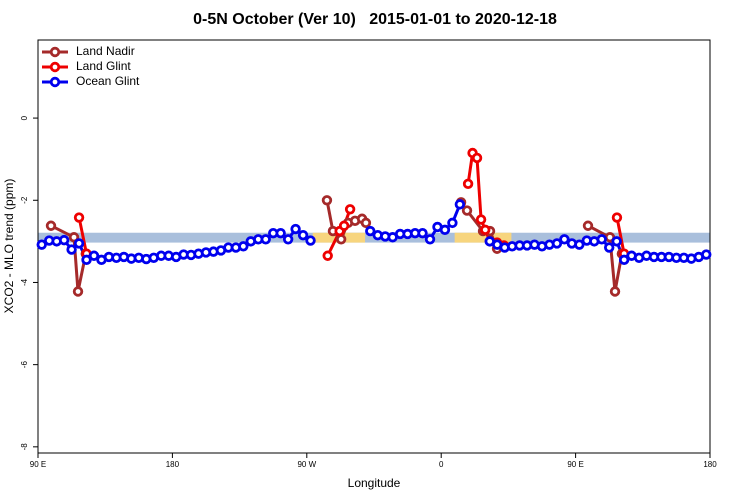 The height and width of the screenshot is (500, 750). I want to click on x-tick-label: 90 W, so click(306, 464).